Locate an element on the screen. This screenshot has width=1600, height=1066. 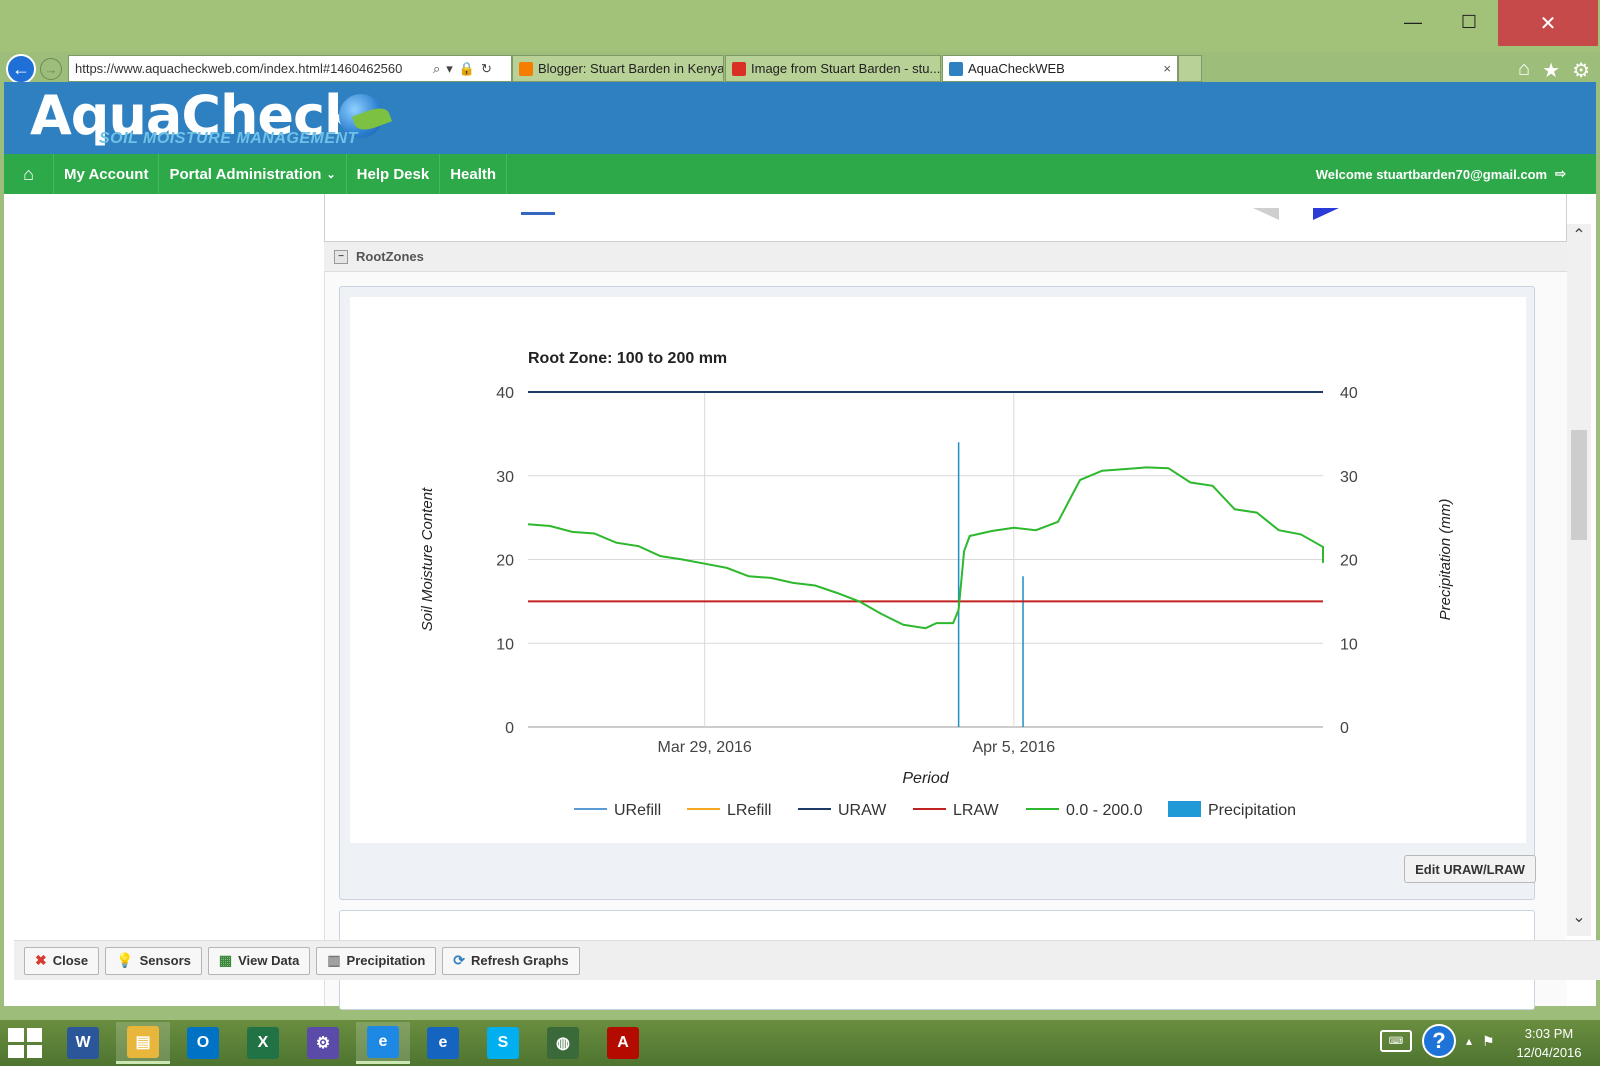
precipitation-button-label: Precipitation is located at coordinates (386, 960).